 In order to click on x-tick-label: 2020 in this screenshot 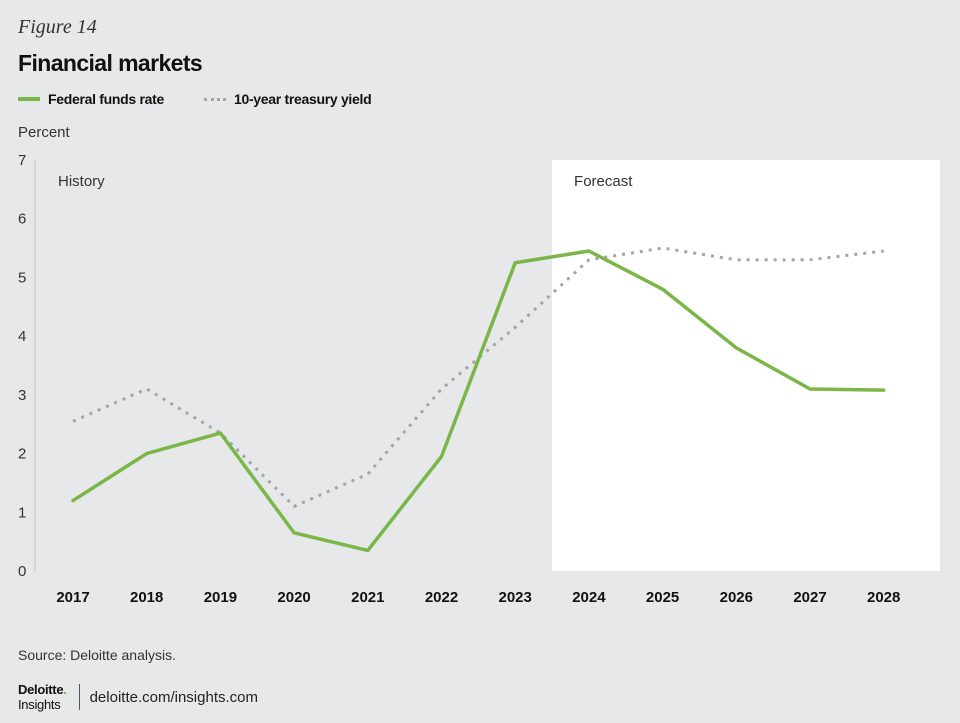, I will do `click(293, 597)`.